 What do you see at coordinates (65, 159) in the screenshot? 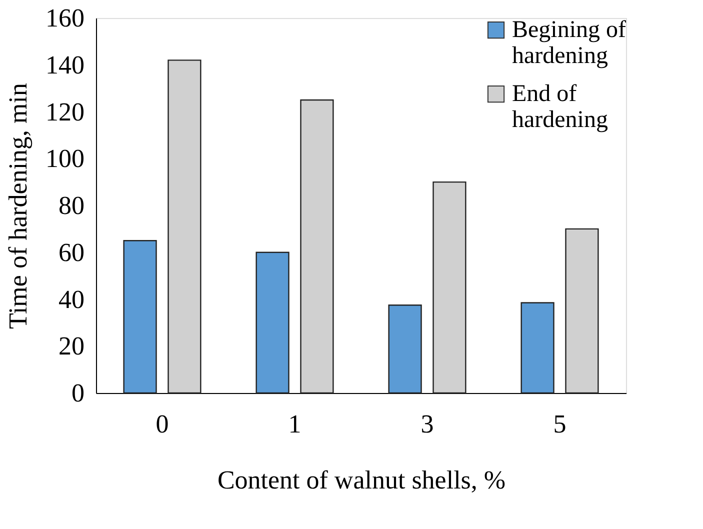
I see `y-tick-label: 100` at bounding box center [65, 159].